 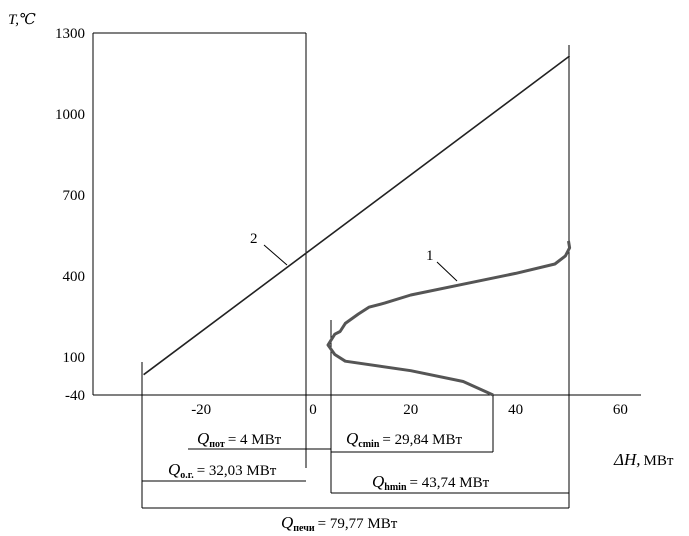 What do you see at coordinates (70, 215) in the screenshot?
I see `y-tick-labels: -40 100 400 700 1000 1300` at bounding box center [70, 215].